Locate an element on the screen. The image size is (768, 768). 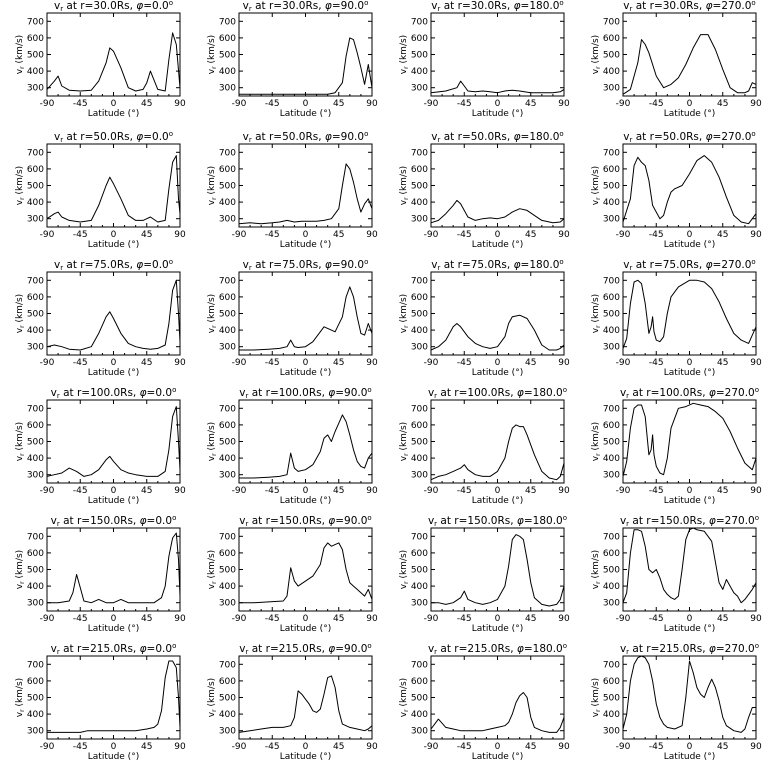
plot-title: vr at r=215.0Rs, φ=90.0o is located at coordinates (305, 649).